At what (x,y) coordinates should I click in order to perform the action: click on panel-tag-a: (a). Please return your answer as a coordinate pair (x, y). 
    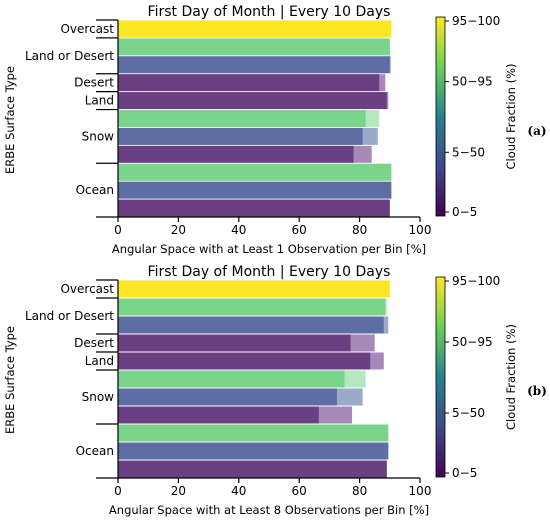
    Looking at the image, I should click on (536, 131).